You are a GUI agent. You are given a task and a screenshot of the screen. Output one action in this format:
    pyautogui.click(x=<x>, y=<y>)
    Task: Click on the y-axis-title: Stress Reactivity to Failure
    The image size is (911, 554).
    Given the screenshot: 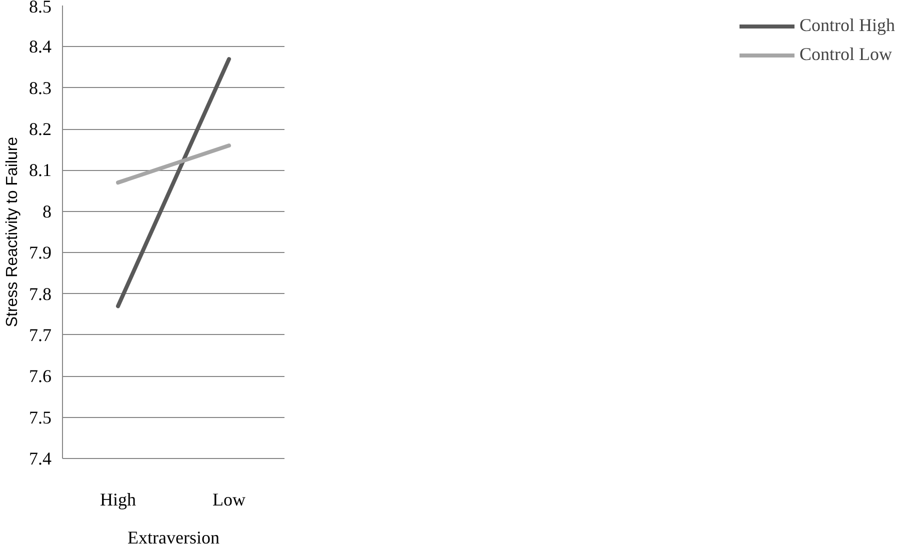 What is the action you would take?
    pyautogui.click(x=12, y=232)
    